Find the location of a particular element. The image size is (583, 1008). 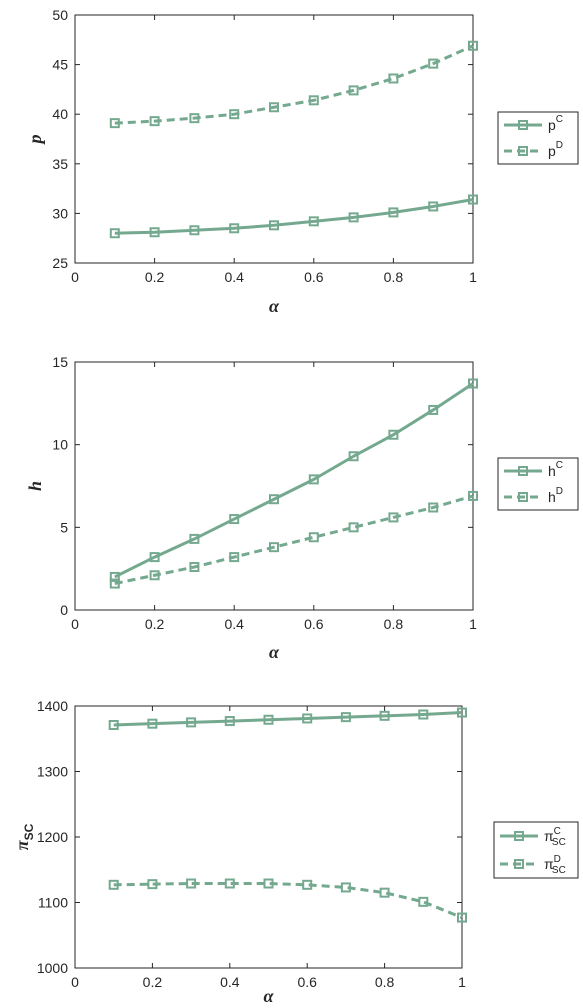

legend-entry-D: pD is located at coordinates (555, 149).